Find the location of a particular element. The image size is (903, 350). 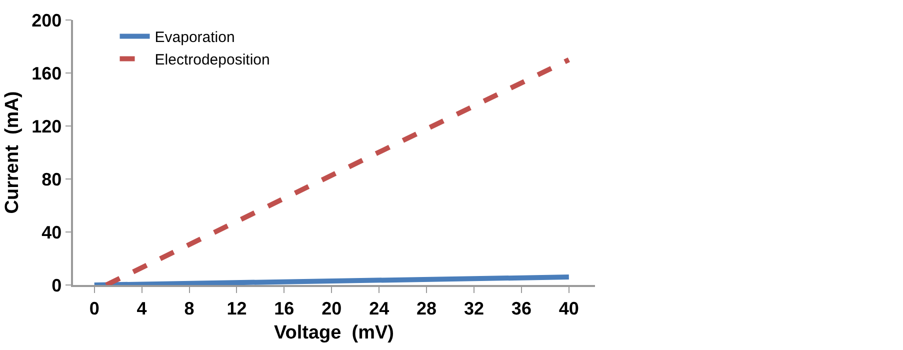

y-axis-title: Current (mA) is located at coordinates (12, 152).